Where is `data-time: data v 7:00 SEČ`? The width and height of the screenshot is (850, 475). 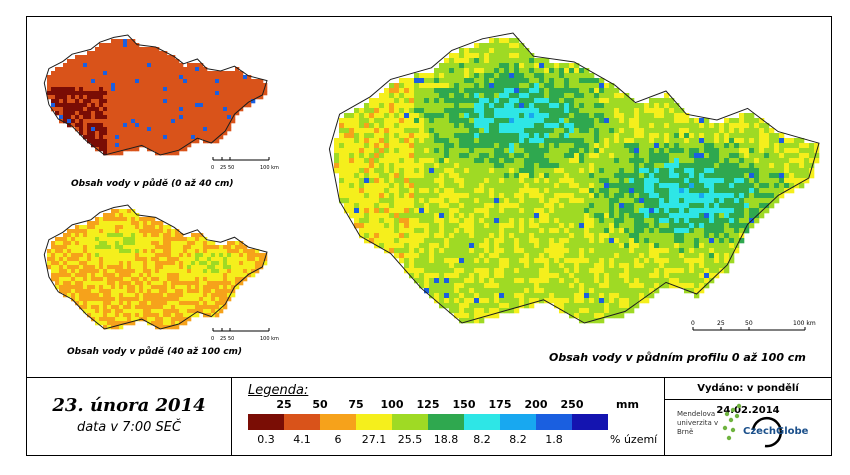
data-time: data v 7:00 SEČ is located at coordinates (129, 427).